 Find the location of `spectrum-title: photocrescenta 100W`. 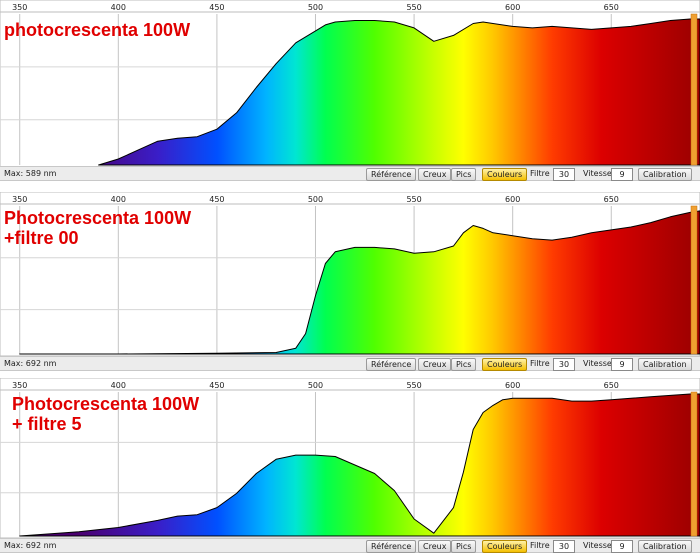

spectrum-title: photocrescenta 100W is located at coordinates (97, 30).